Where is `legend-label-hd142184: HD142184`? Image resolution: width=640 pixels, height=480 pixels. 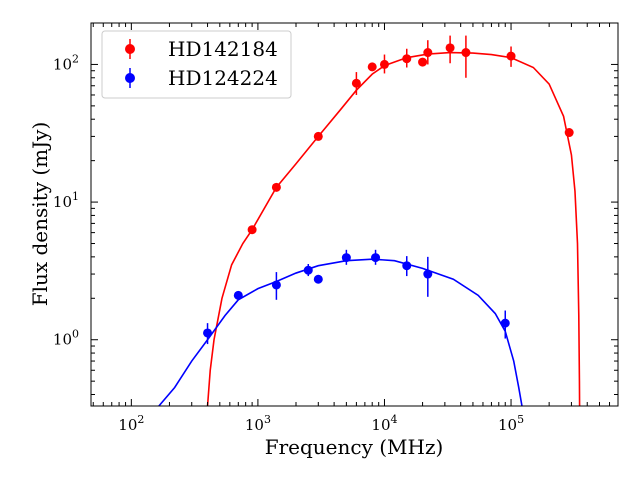 legend-label-hd142184: HD142184 is located at coordinates (223, 49).